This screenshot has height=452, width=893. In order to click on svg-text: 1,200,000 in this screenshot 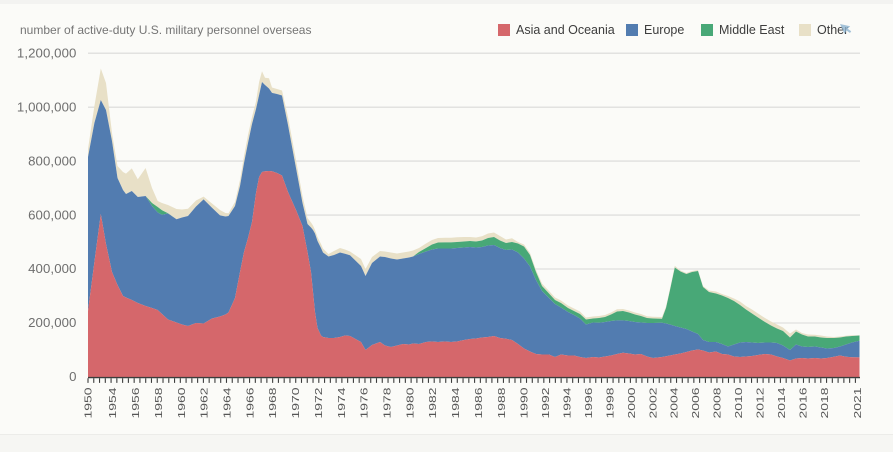, I will do `click(47, 52)`.